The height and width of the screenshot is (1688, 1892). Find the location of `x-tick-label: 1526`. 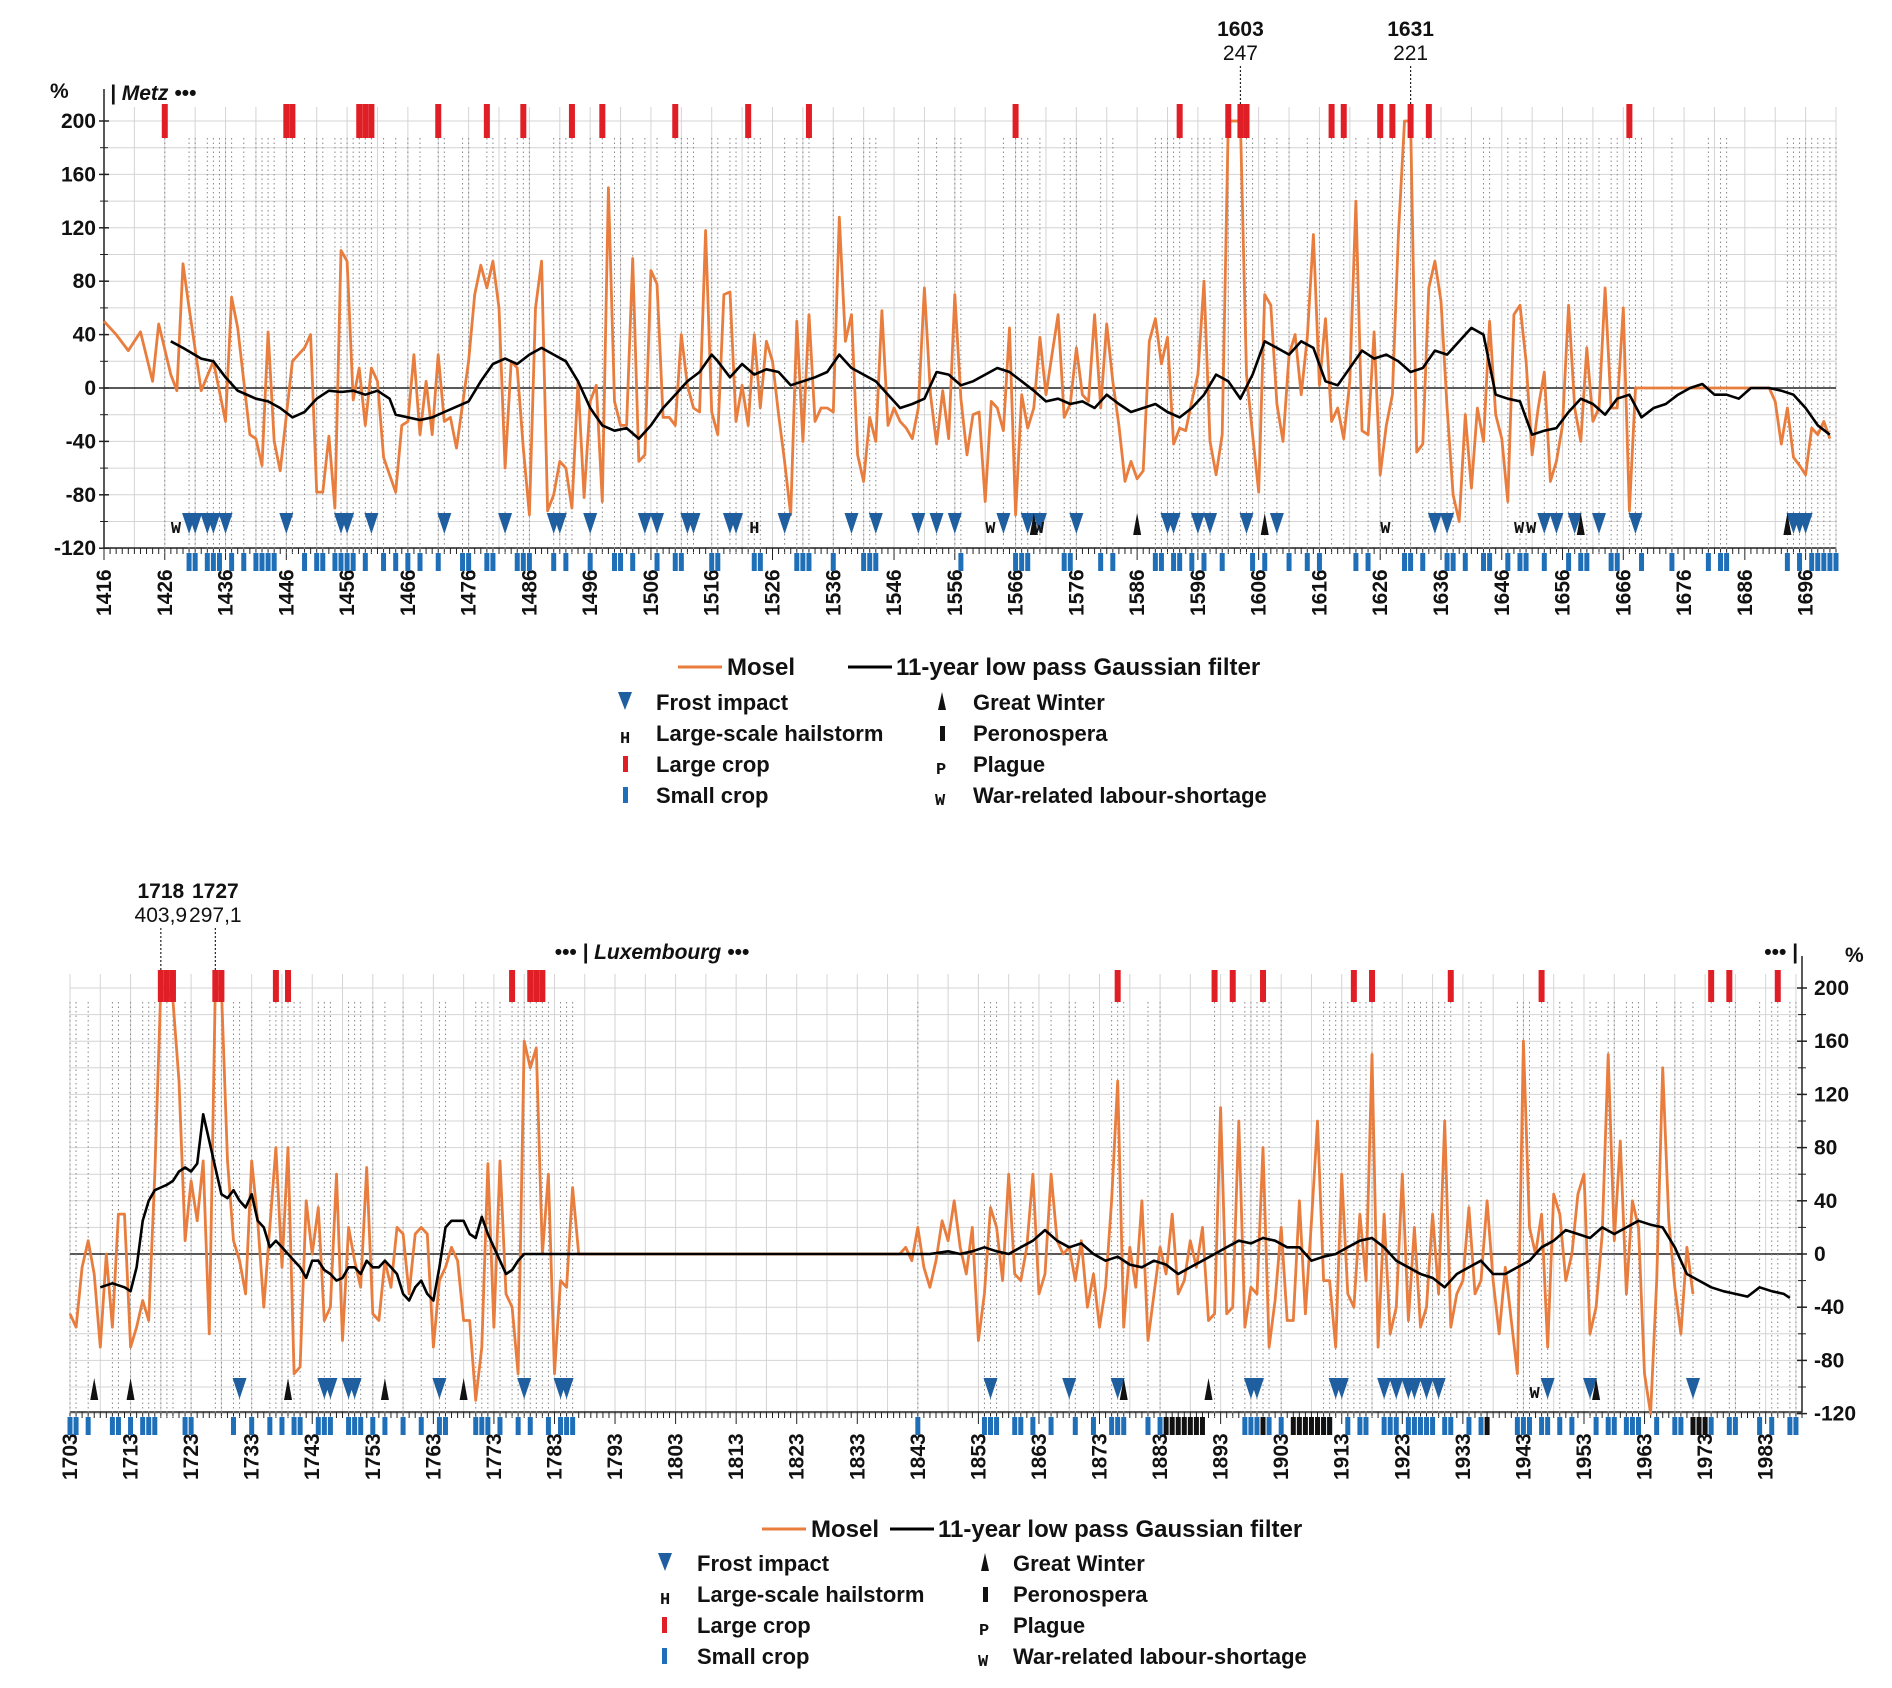

x-tick-label: 1526 is located at coordinates (772, 592).